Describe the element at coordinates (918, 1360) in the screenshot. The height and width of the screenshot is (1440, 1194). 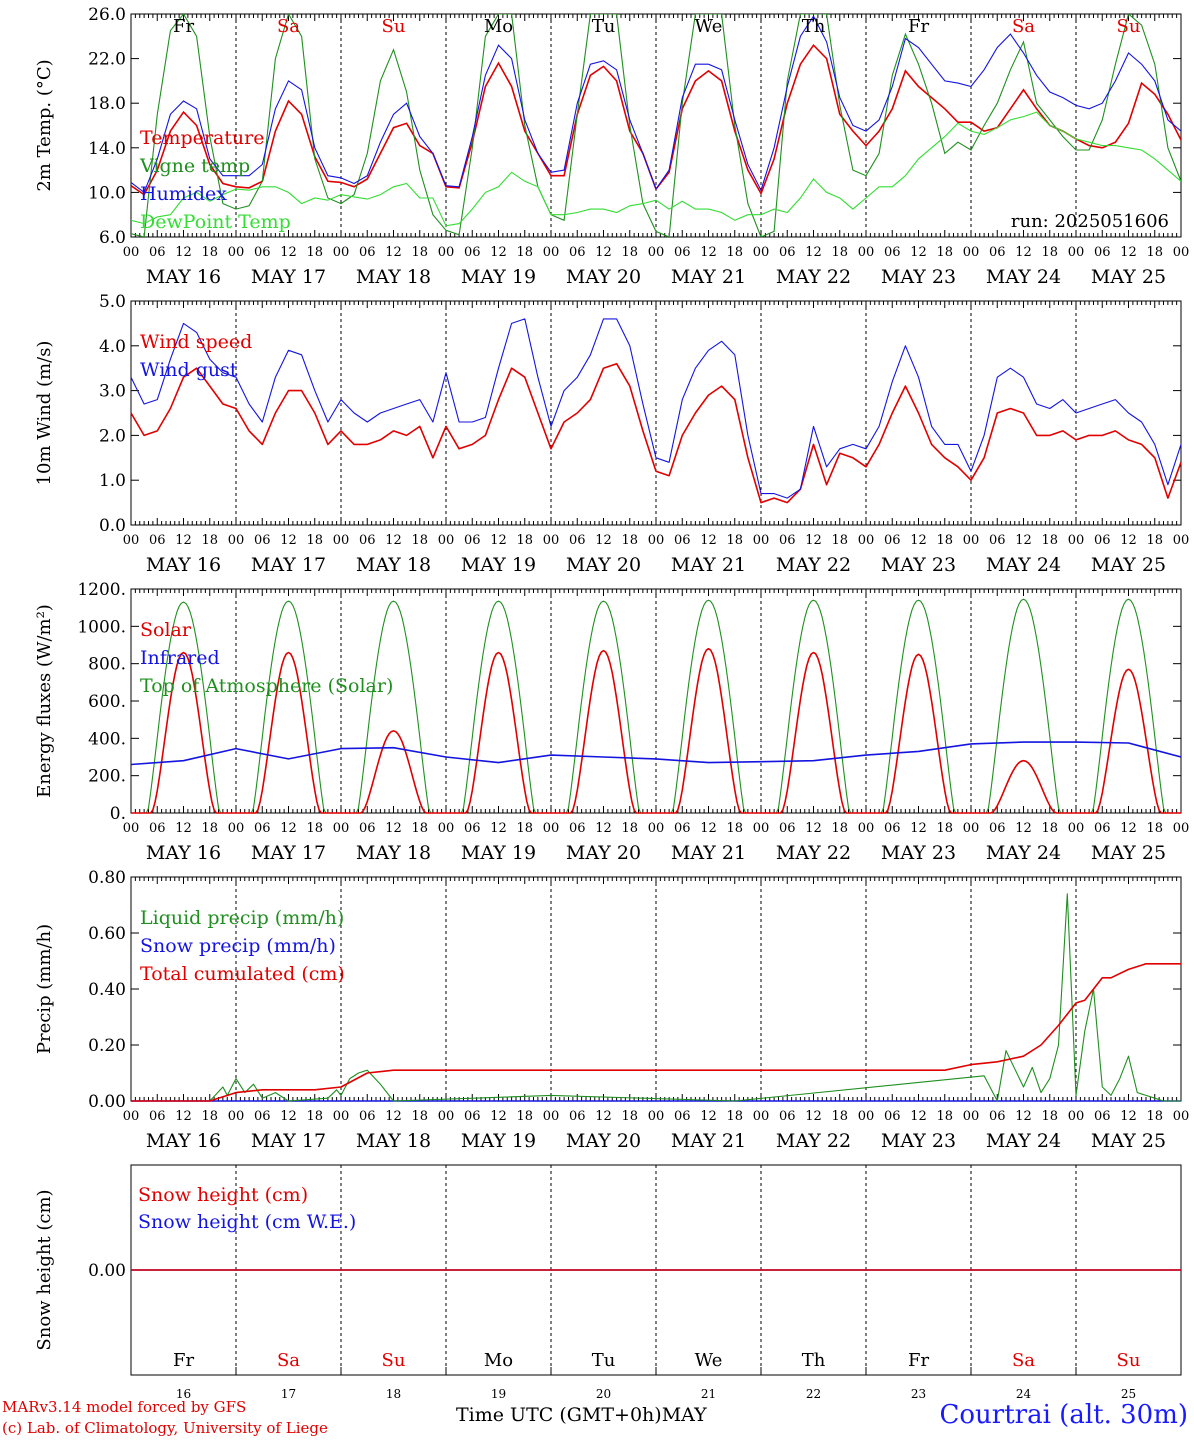
I see `weekday-label: Fr` at that location.